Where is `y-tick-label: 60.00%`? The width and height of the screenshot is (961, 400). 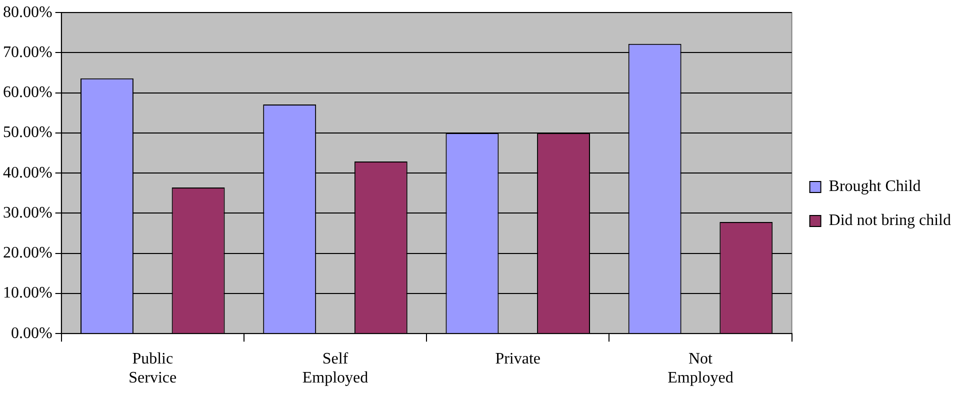
y-tick-label: 60.00% is located at coordinates (27, 93).